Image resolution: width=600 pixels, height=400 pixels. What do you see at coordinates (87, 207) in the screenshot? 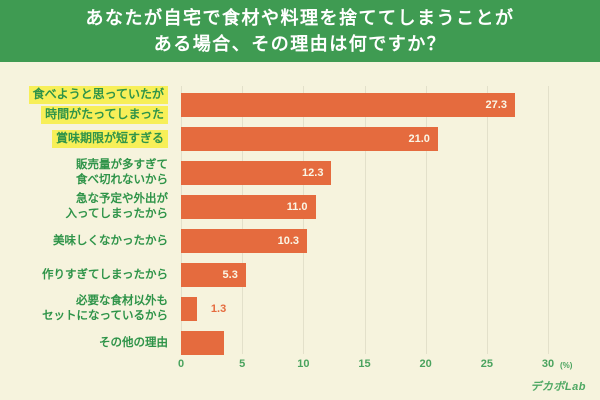
I see `category-label: 急な予定や外出が入ってしまったから` at bounding box center [87, 207].